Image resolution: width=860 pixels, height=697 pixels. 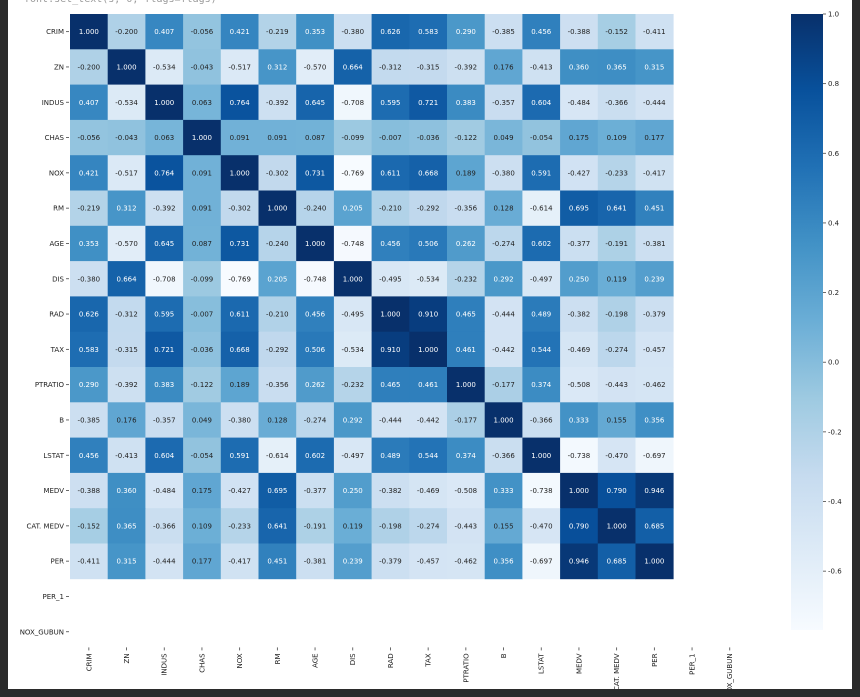 I want to click on cell-value-label: -0.570, so click(x=315, y=67).